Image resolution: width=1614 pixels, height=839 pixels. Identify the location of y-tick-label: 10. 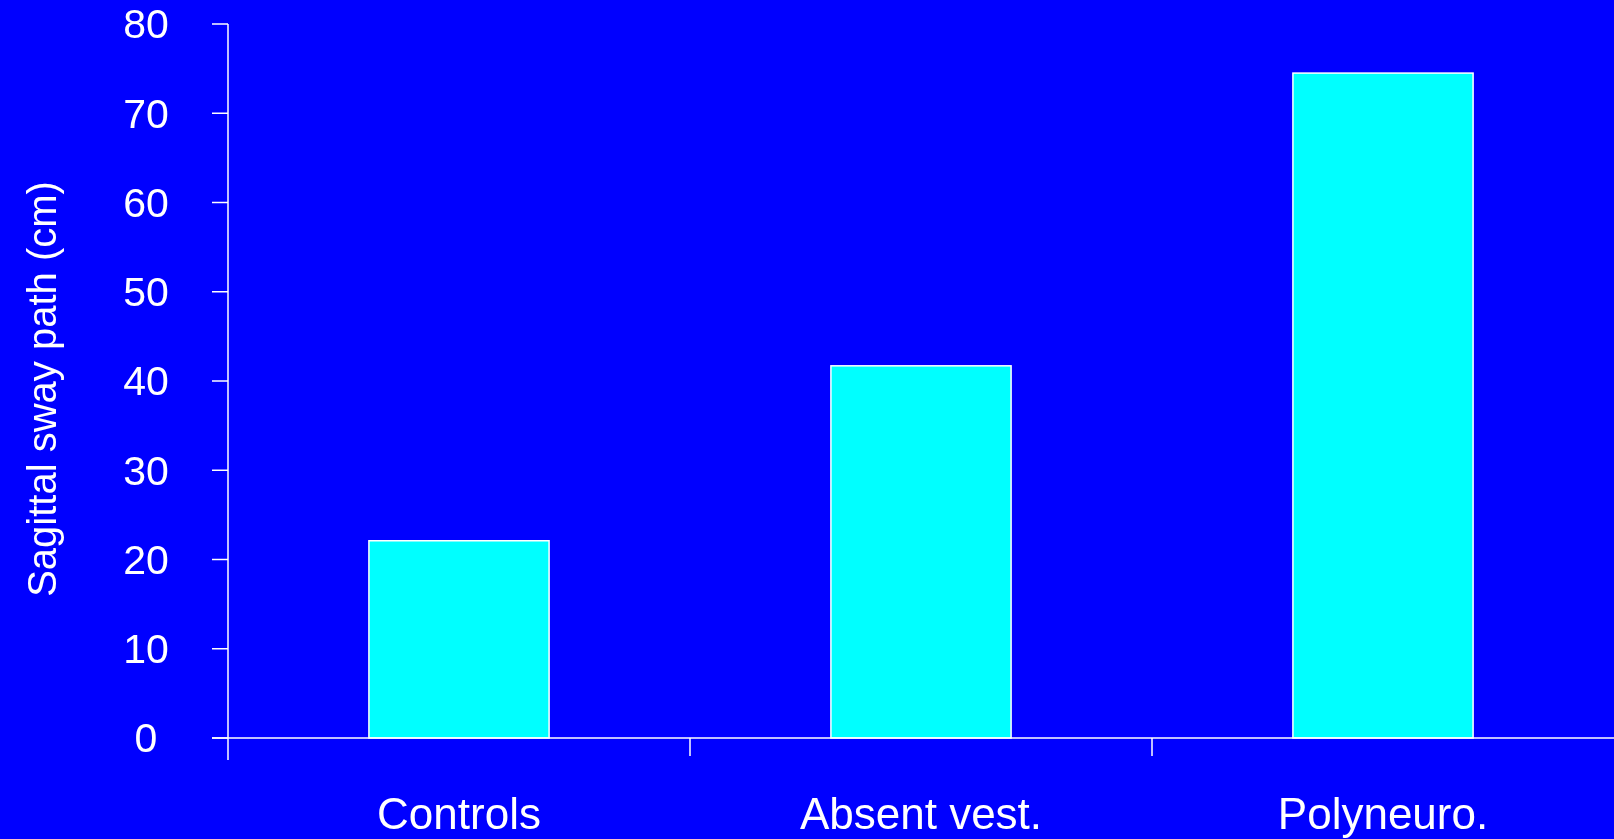
(146, 649).